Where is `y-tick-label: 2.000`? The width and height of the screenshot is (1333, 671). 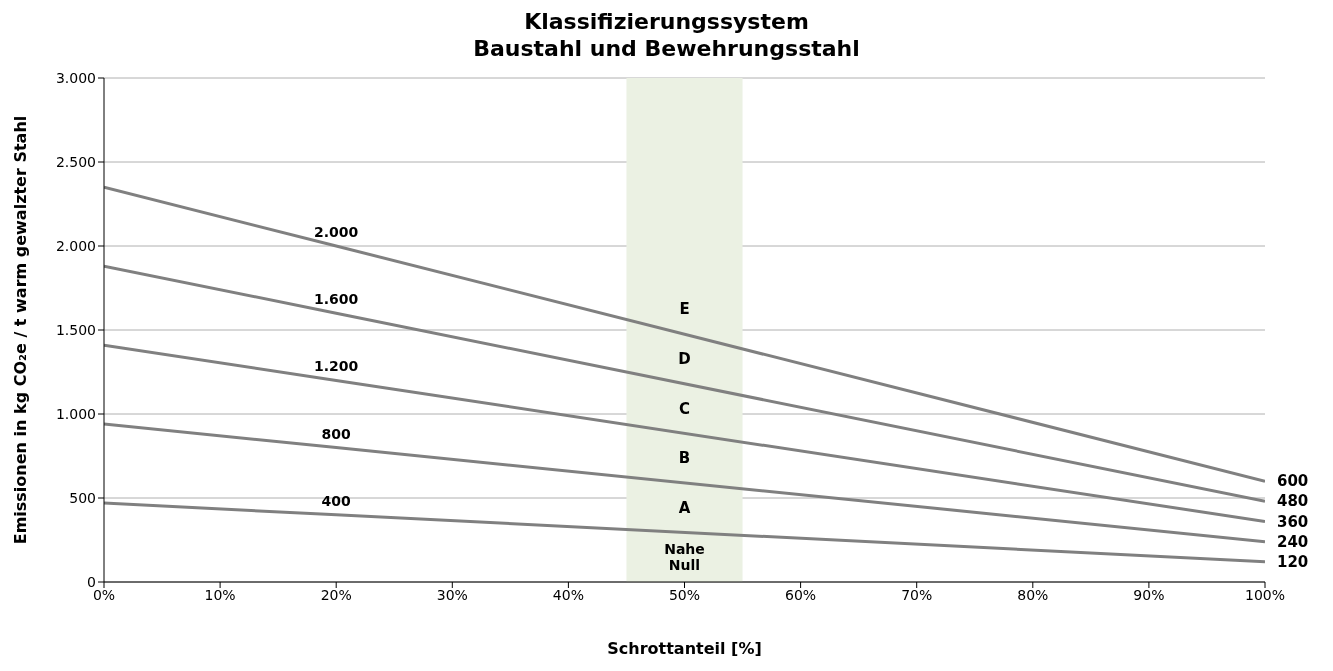
y-tick-label: 2.000 is located at coordinates (75, 245).